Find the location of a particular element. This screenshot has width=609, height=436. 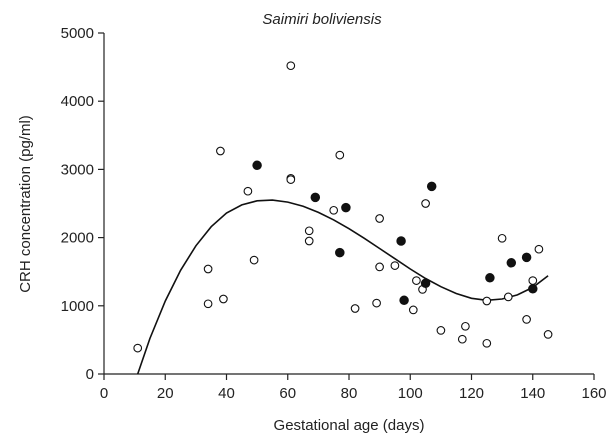

x-tick-label: 140 is located at coordinates (532, 393).